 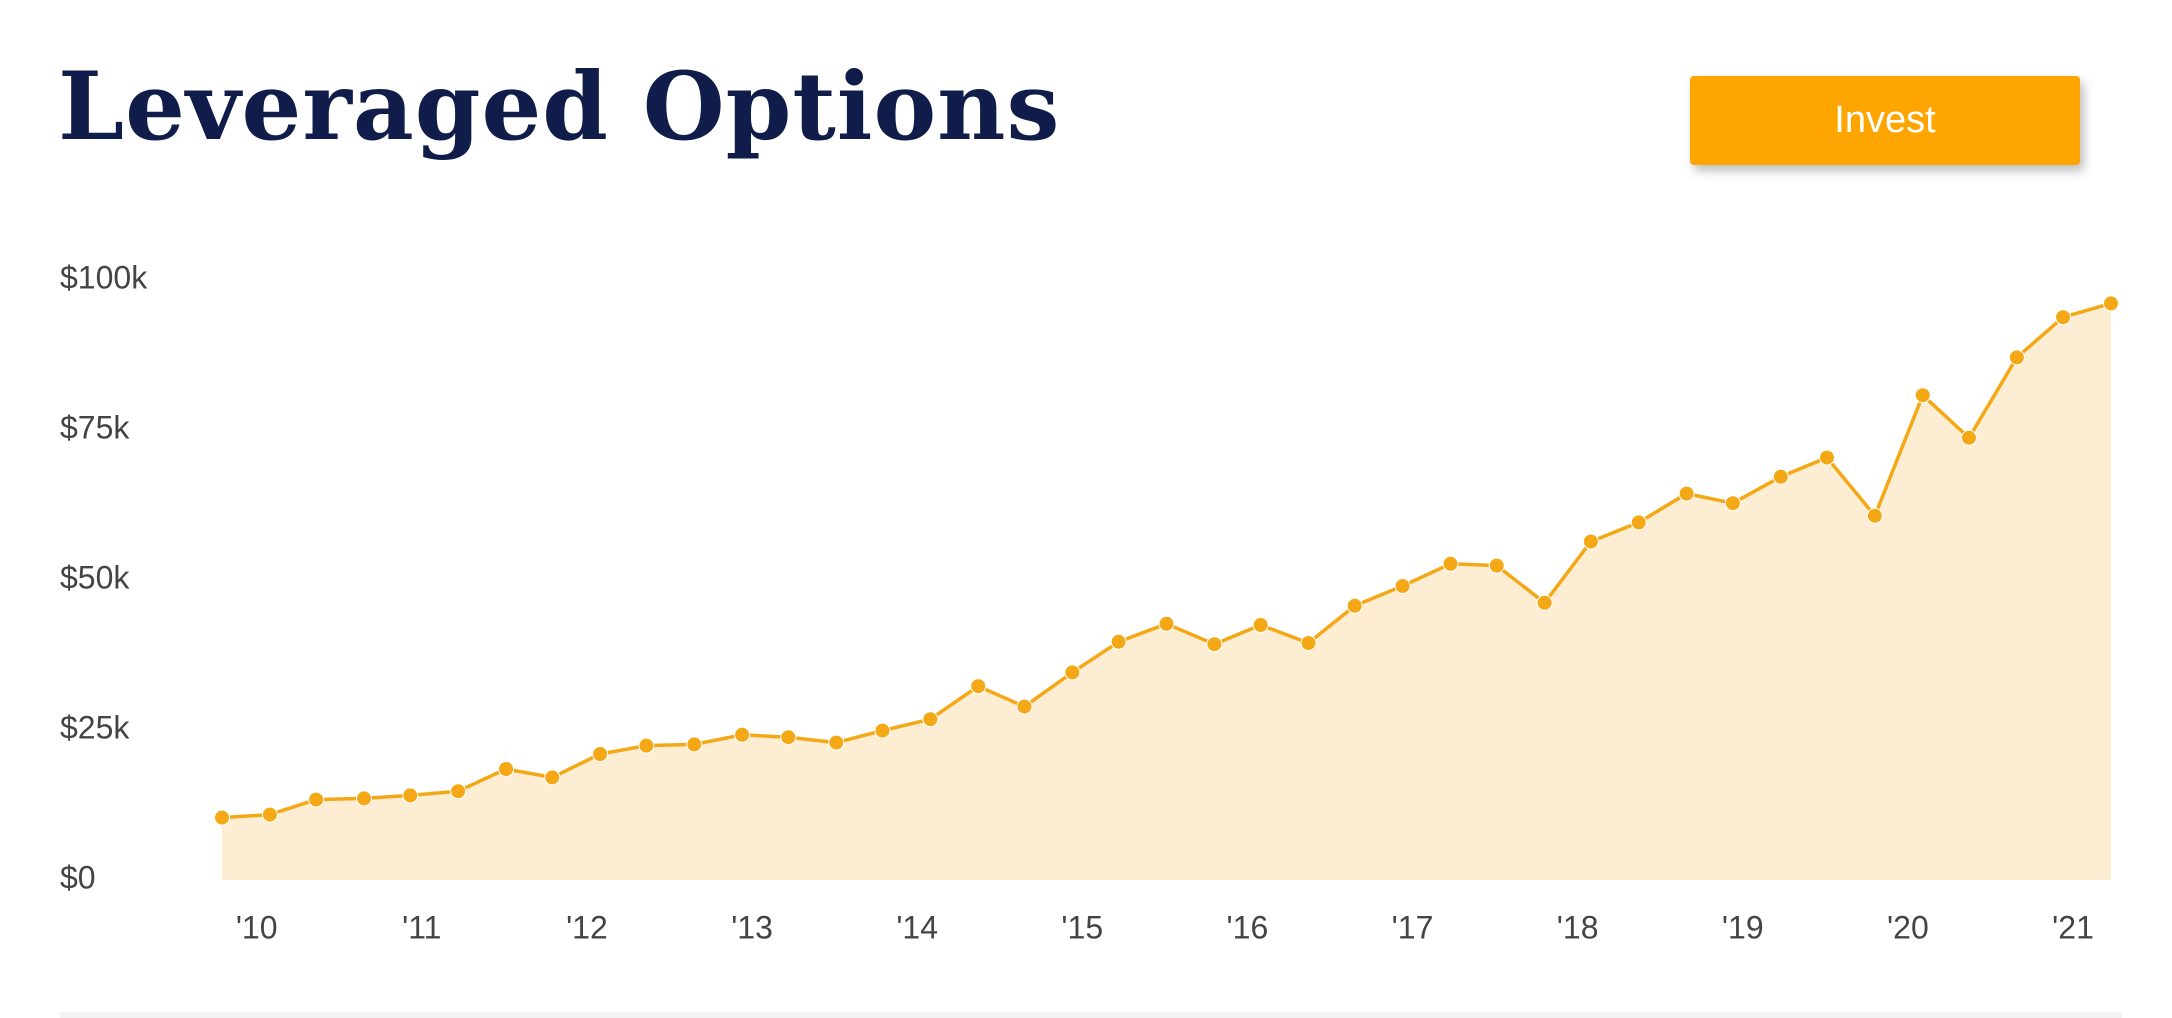 I want to click on x-tick-label: '19, so click(x=1743, y=927).